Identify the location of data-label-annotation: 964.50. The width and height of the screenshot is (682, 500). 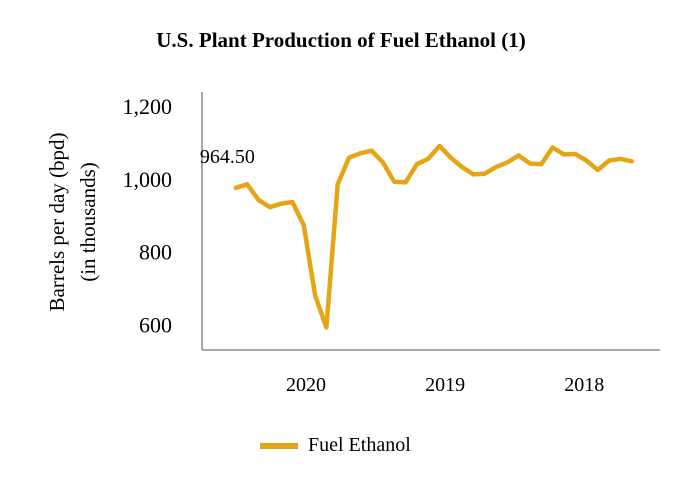
(227, 157).